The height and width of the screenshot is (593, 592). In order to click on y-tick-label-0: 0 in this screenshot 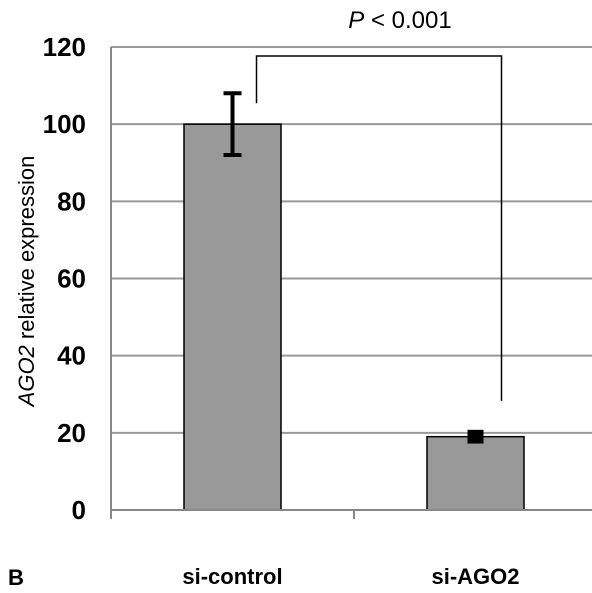, I will do `click(79, 510)`.